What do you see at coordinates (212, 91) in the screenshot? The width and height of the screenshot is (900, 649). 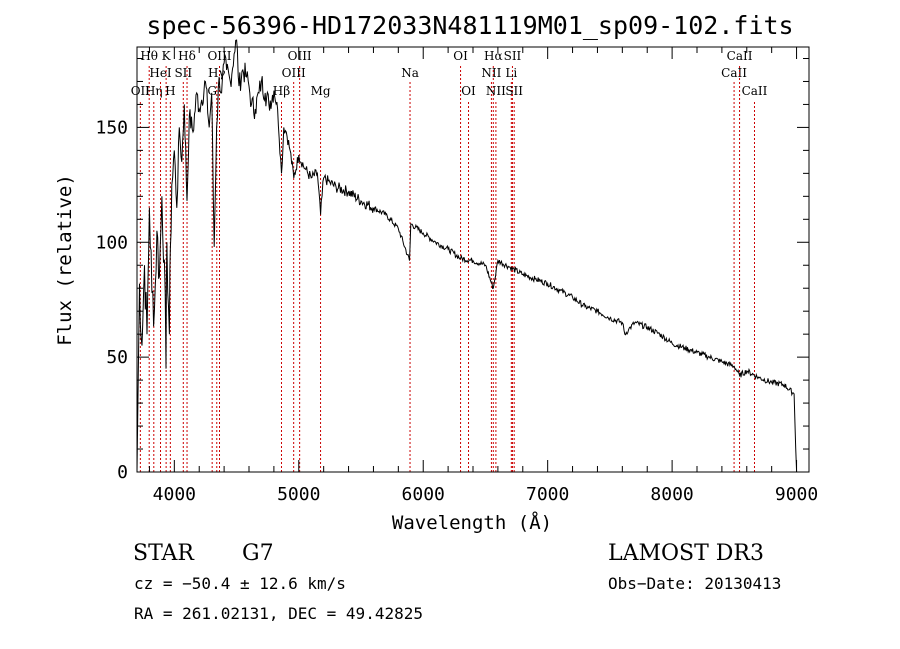 I see `spectral-line-label: G` at bounding box center [212, 91].